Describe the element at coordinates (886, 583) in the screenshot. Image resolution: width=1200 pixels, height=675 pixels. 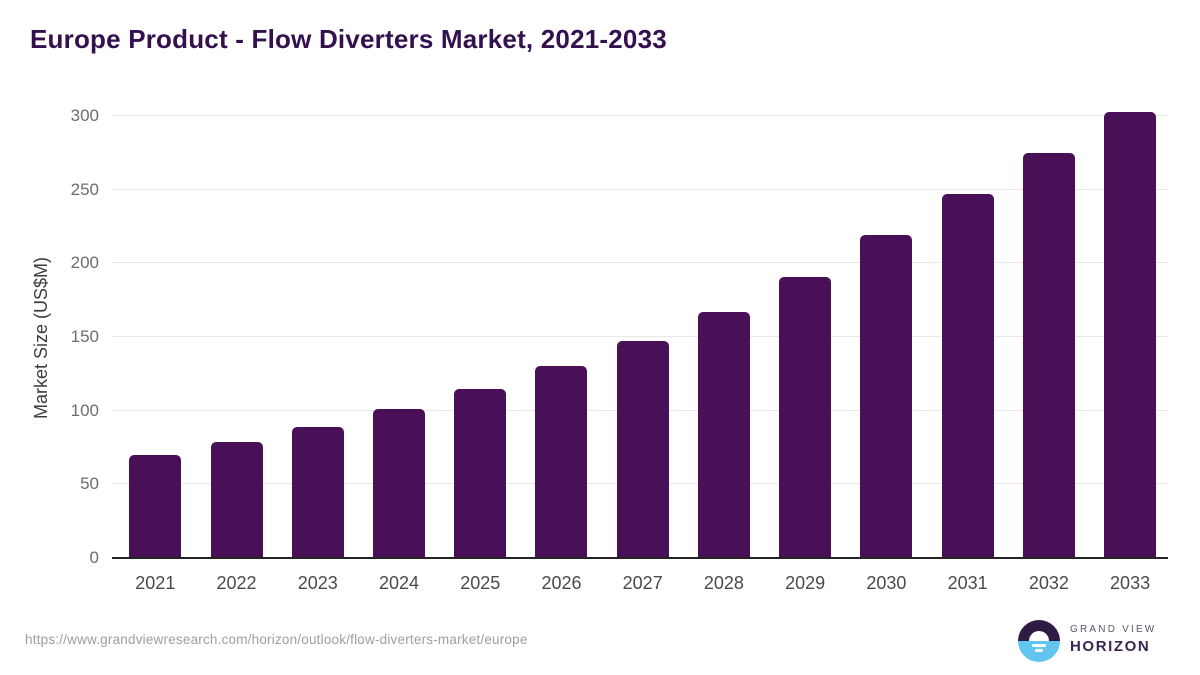
I see `x-tick-label-2030: 2030` at that location.